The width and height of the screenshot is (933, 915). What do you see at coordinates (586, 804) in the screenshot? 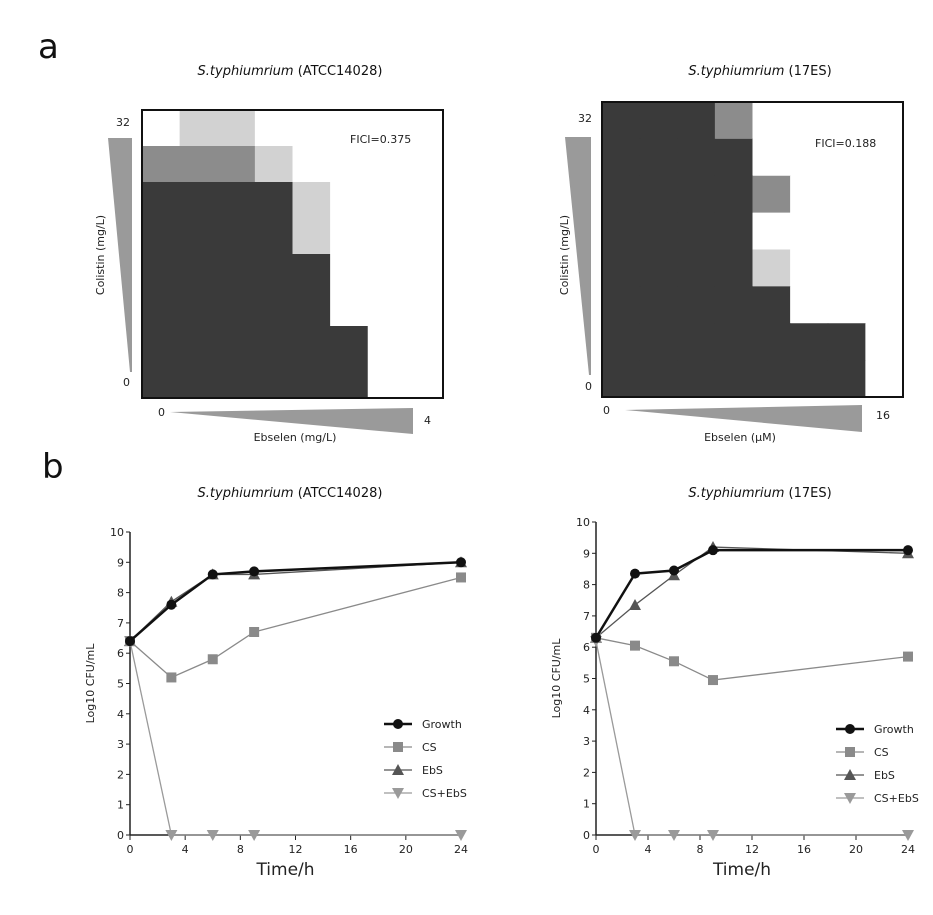
I see `y-tick-label: 1` at bounding box center [586, 804].